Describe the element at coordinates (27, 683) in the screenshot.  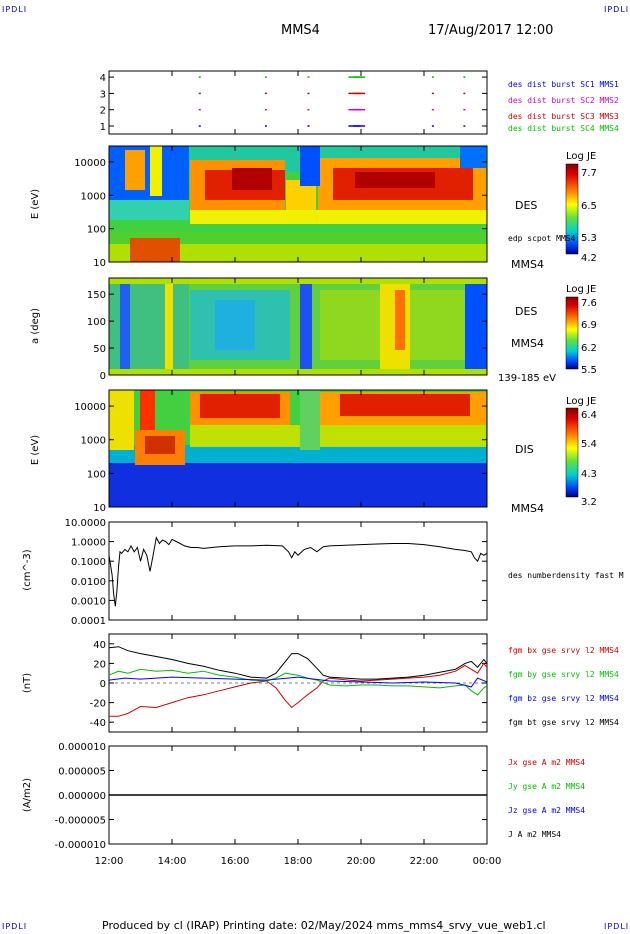
I see `bfield-ylabel: (nT)` at that location.